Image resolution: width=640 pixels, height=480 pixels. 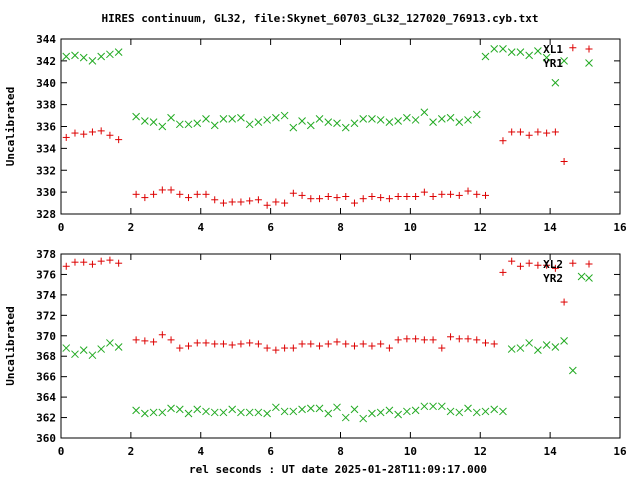 What do you see at coordinates (46, 377) in the screenshot?
I see `y-tick-label: 366` at bounding box center [46, 377].